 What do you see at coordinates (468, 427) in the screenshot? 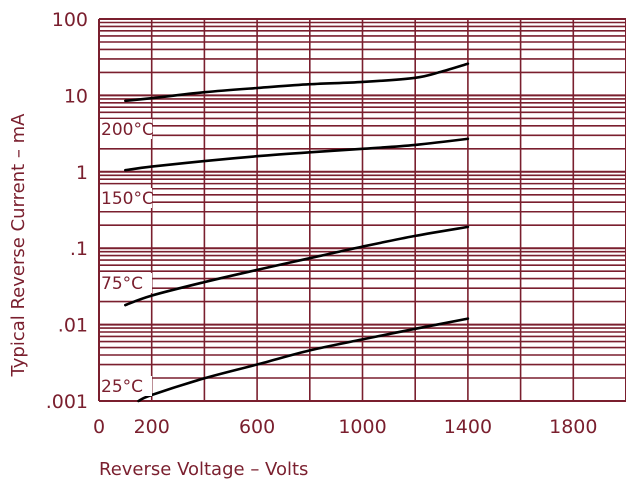
I see `x-tick-label: 1400` at bounding box center [468, 427].